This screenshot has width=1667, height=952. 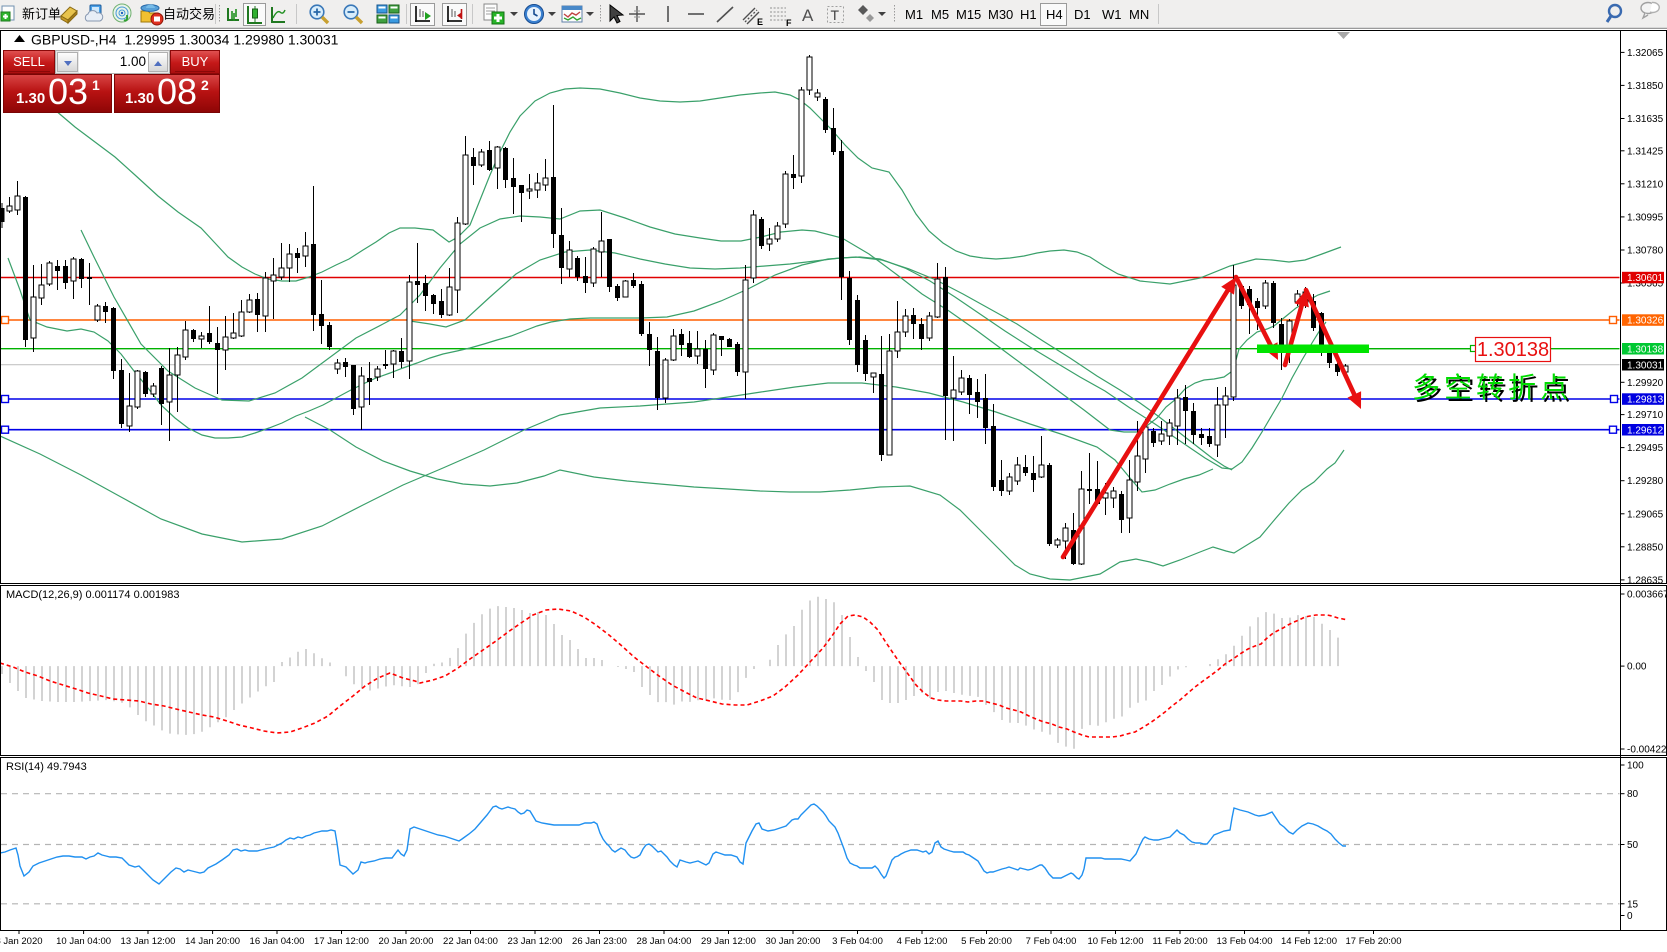 I want to click on svg-text: 5 Feb 20:00, so click(x=986, y=941).